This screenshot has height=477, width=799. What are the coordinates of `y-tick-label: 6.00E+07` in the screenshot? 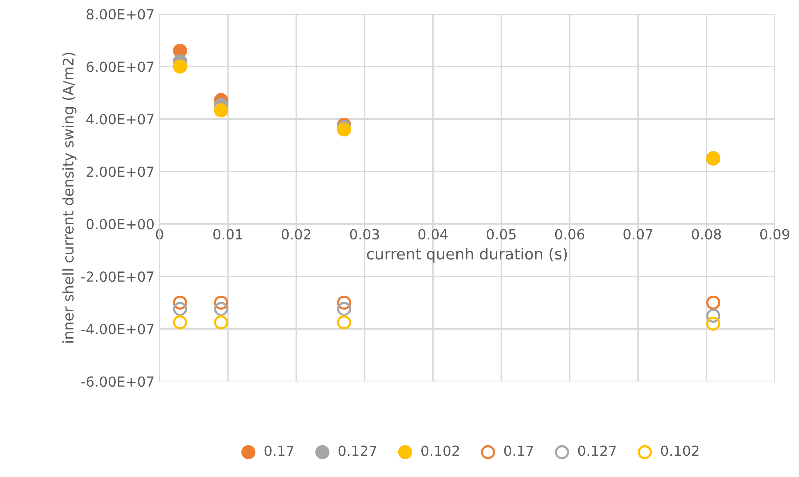 It's located at (120, 67).